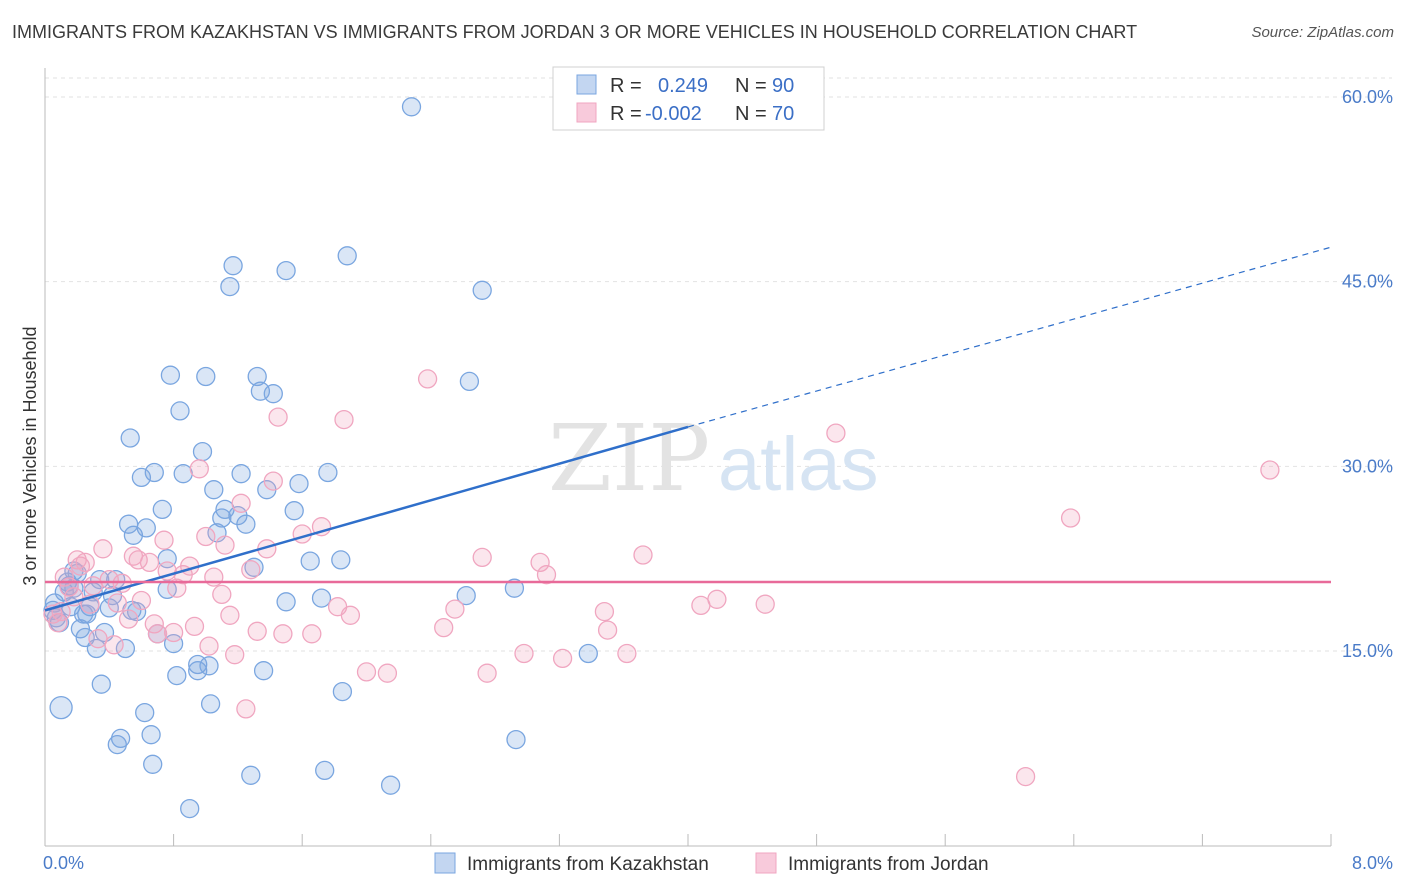 The height and width of the screenshot is (892, 1406). I want to click on legend-r-value-2: -0.002, so click(673, 114).